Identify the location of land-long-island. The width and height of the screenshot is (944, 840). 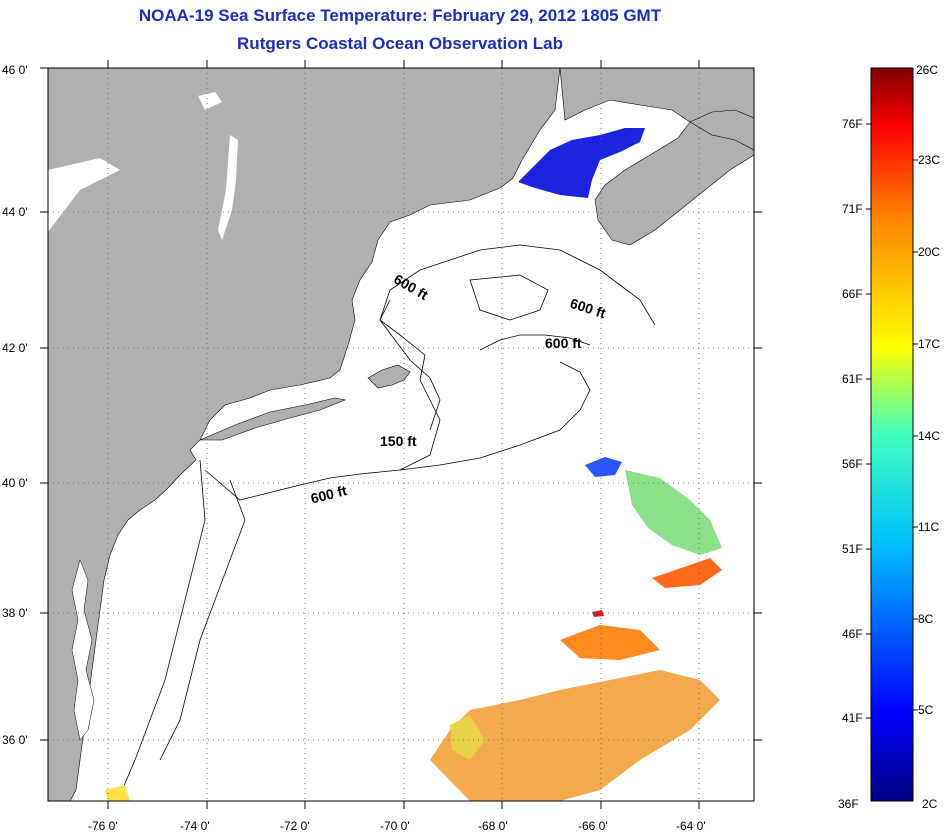
(273, 419).